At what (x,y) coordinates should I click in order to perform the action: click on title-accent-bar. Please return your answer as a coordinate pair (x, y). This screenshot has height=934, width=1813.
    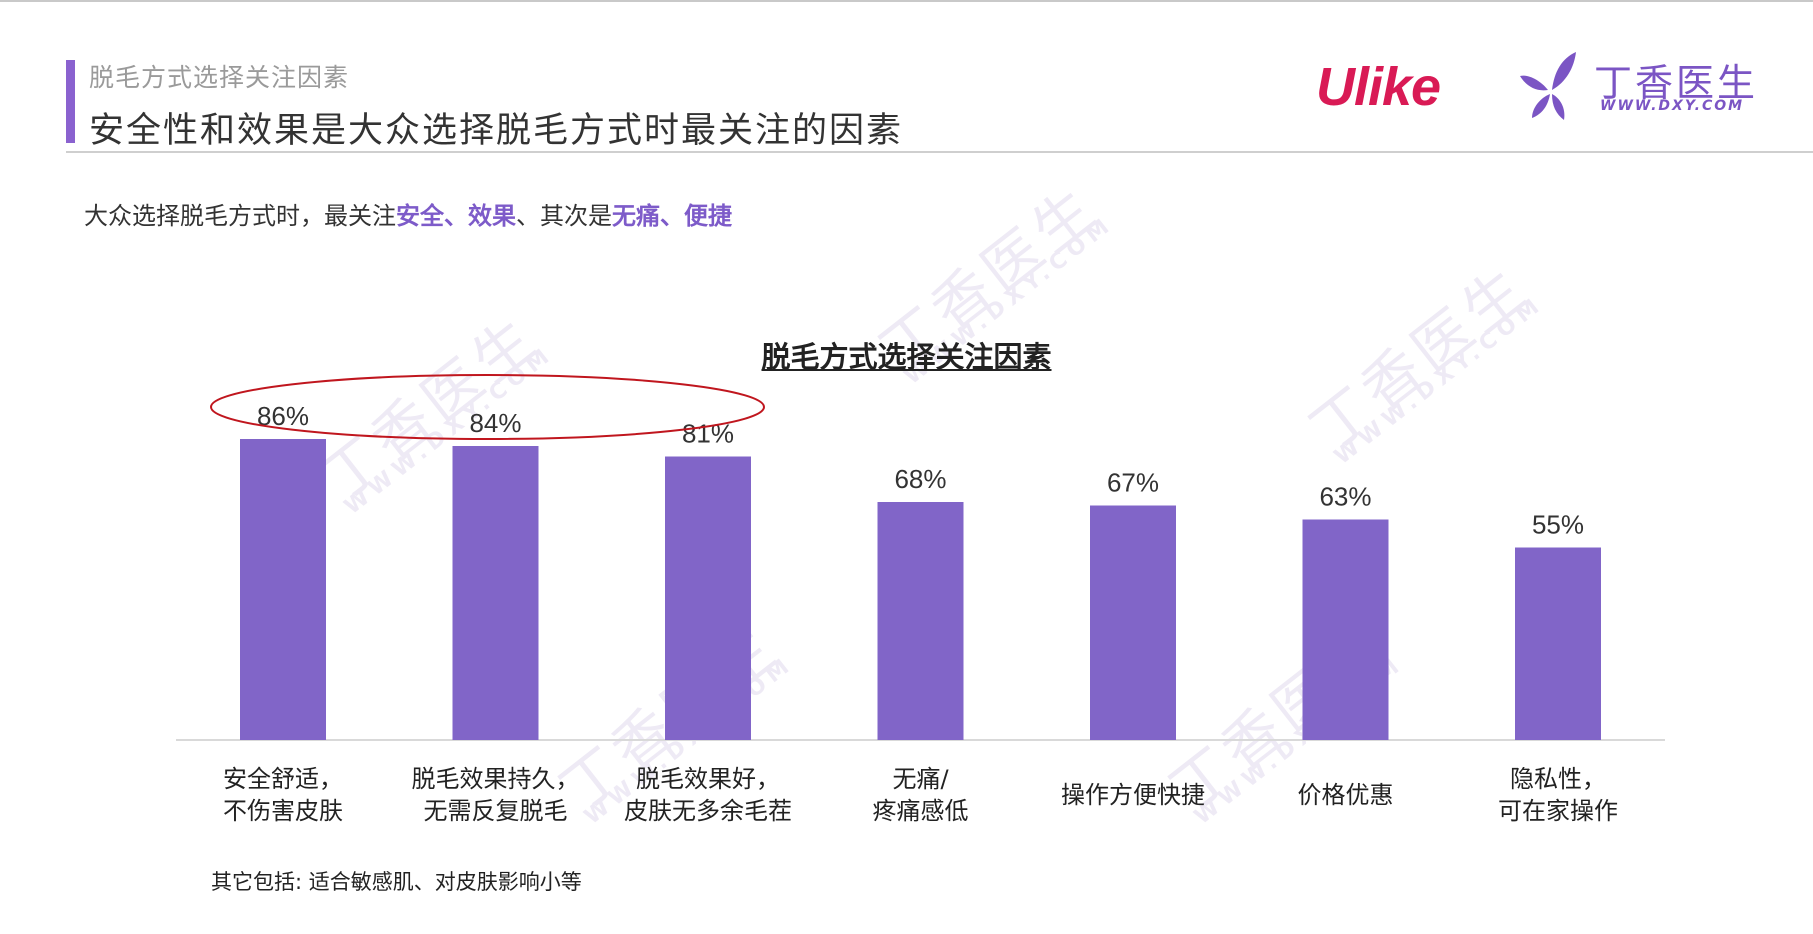
    Looking at the image, I should click on (70, 101).